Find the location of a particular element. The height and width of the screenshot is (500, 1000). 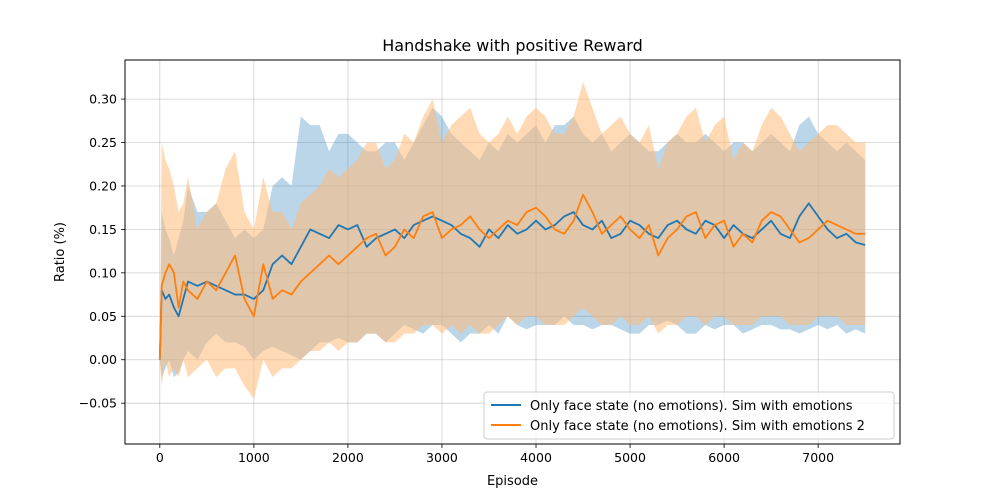

y-tick-label: 0.10 is located at coordinates (103, 272).